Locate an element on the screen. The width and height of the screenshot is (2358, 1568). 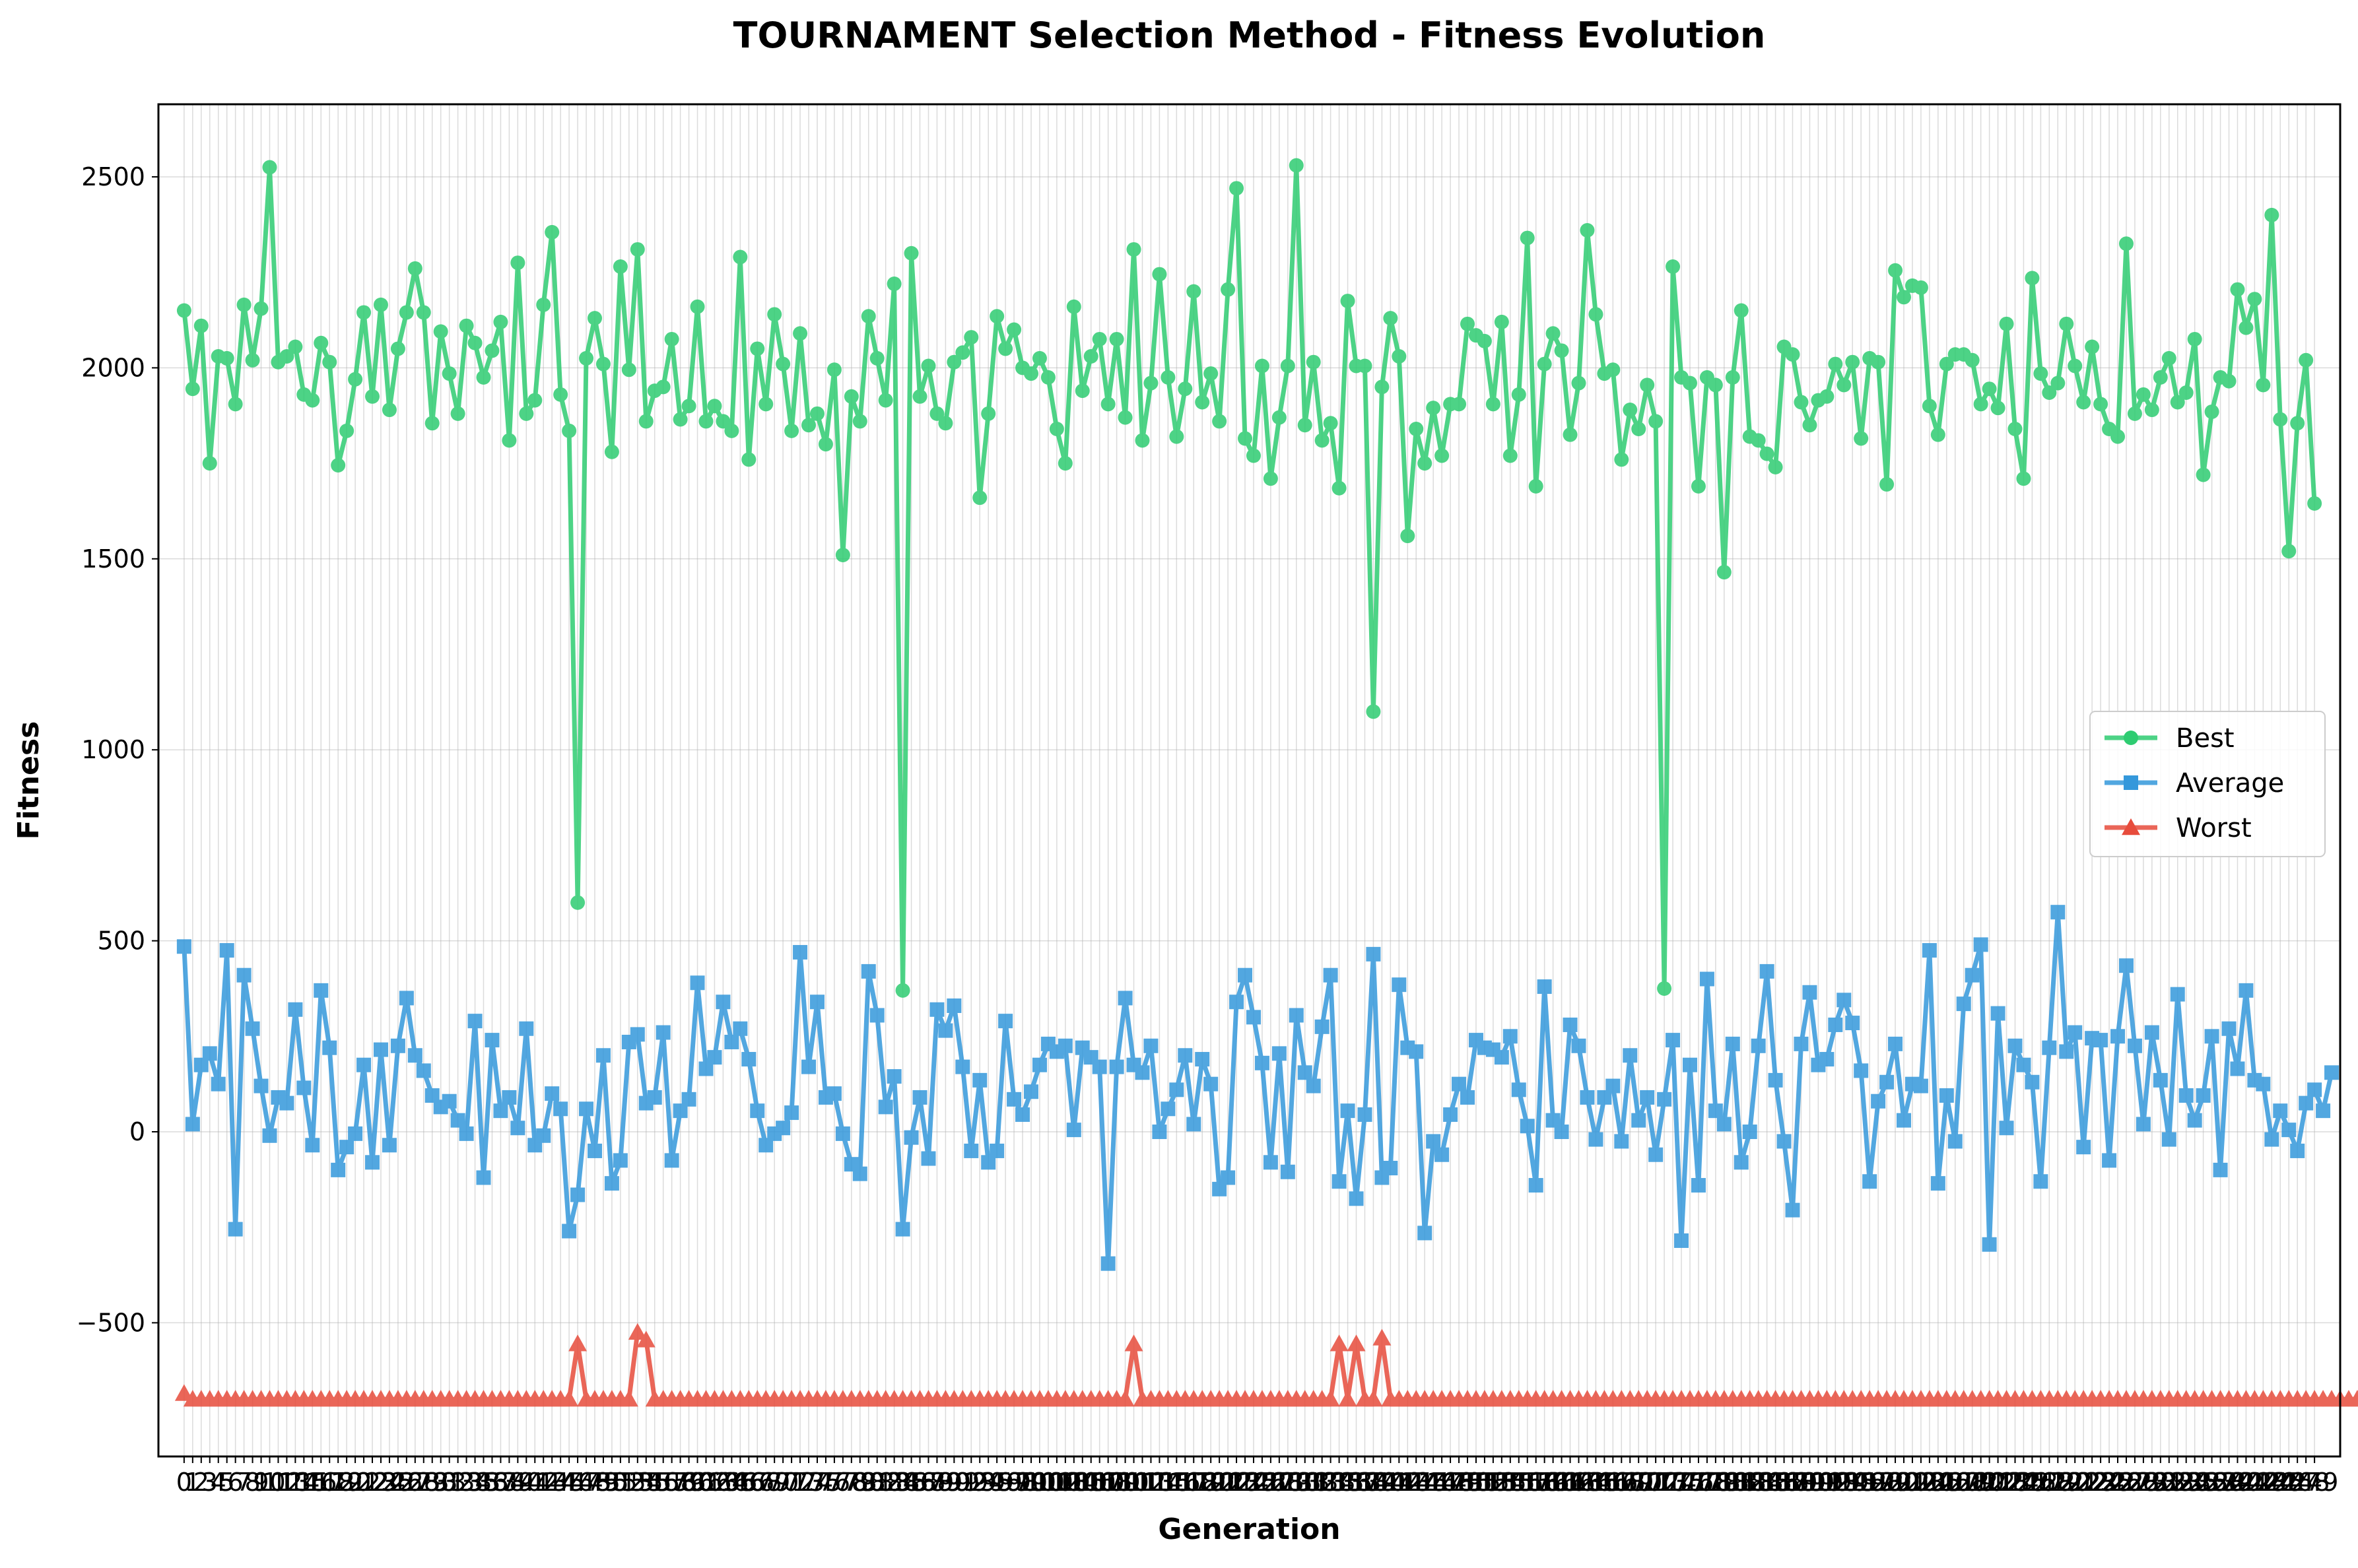
x-tick-label: 115 is located at coordinates (1168, 1483).